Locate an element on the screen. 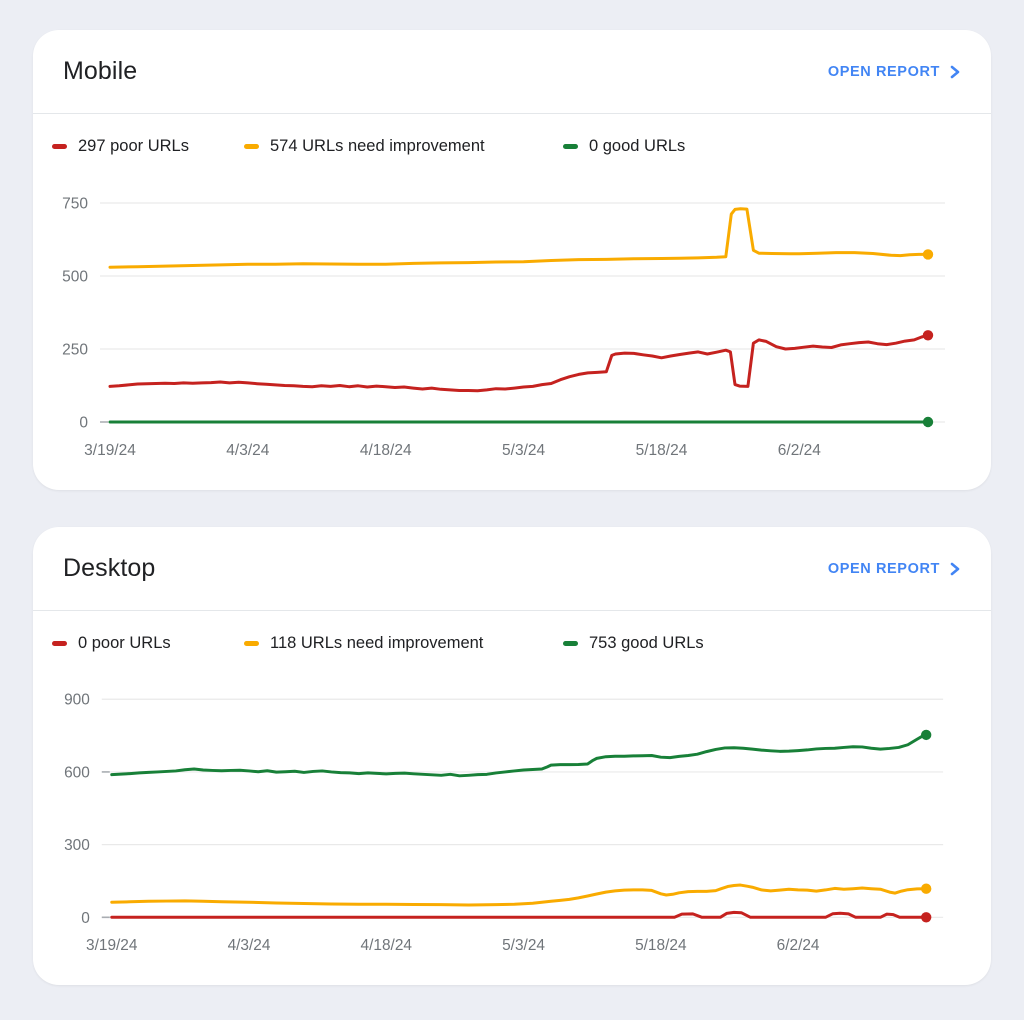  desktop-card-header: Desktop OPEN REPORT is located at coordinates (512, 569).